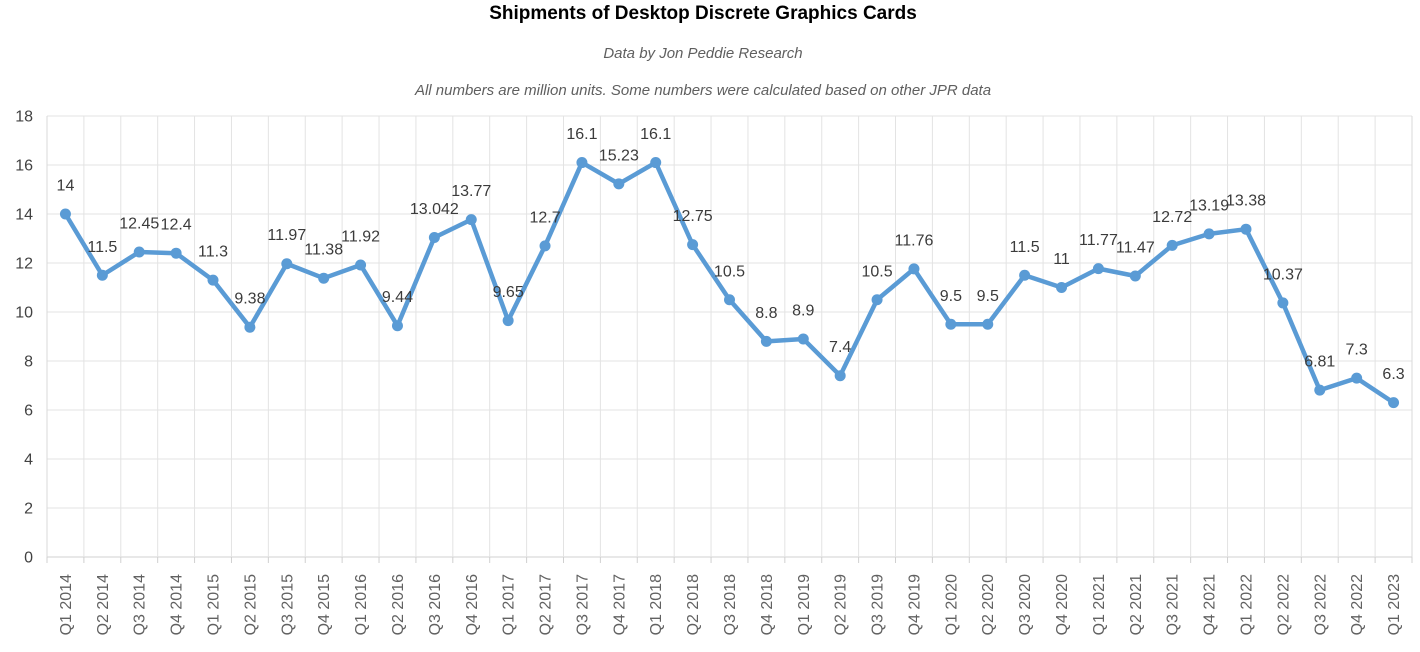  What do you see at coordinates (287, 604) in the screenshot?
I see `x-tick-label: Q3 2015` at bounding box center [287, 604].